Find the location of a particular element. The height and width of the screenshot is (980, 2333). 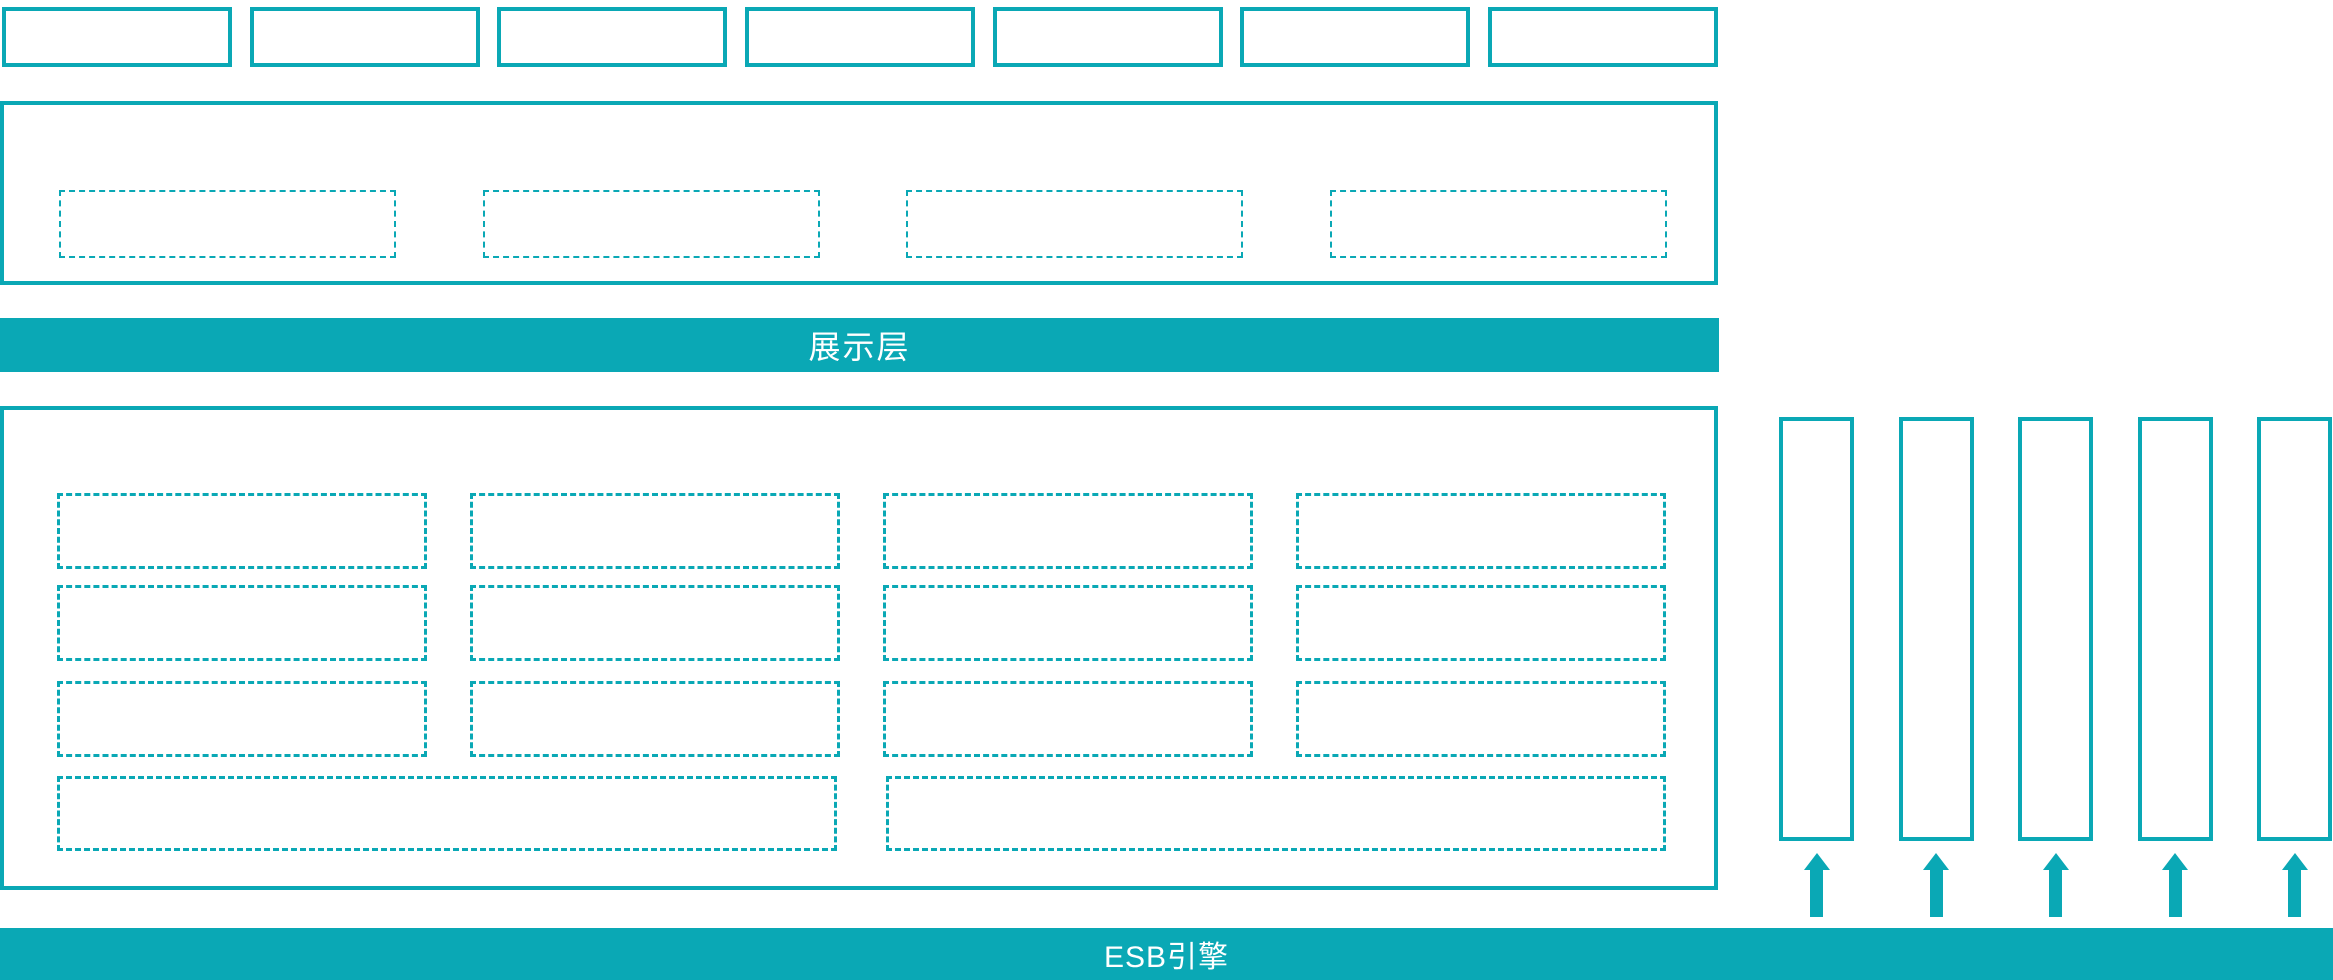

esb-engine-banner: ESB引擎 is located at coordinates (1166, 954).